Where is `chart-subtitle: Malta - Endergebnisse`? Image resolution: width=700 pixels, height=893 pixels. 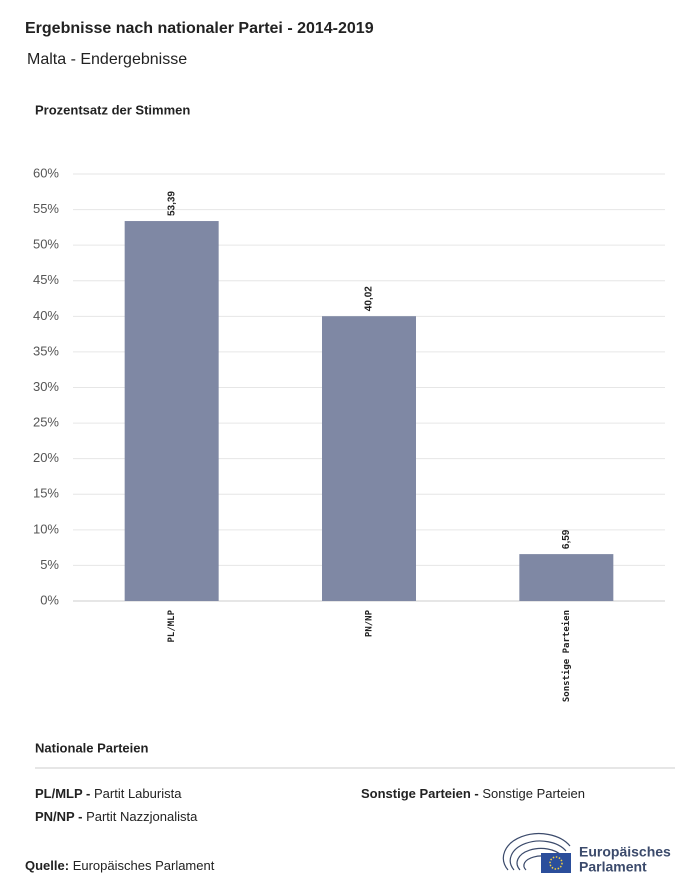
chart-subtitle: Malta - Endergebnisse is located at coordinates (107, 59).